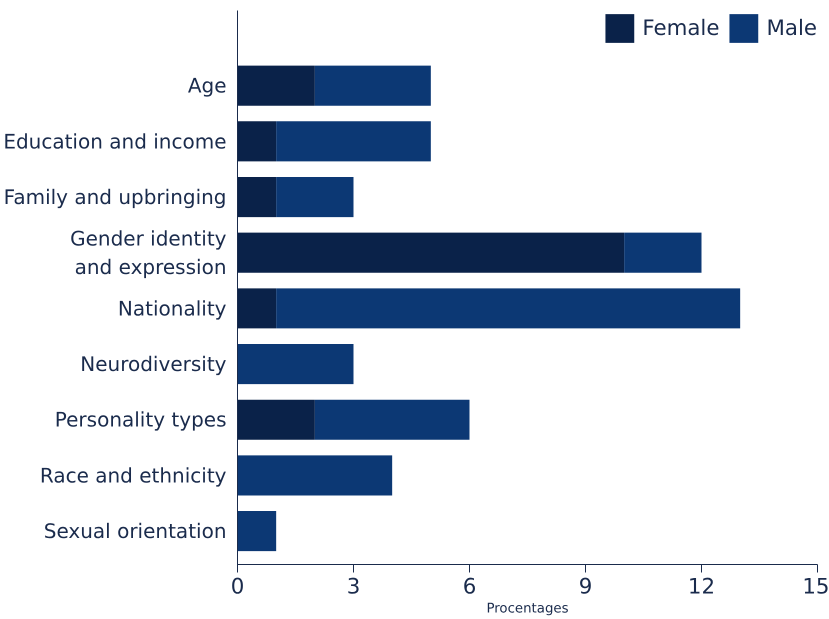 The width and height of the screenshot is (829, 619). I want to click on x-tick-label: 15, so click(815, 587).